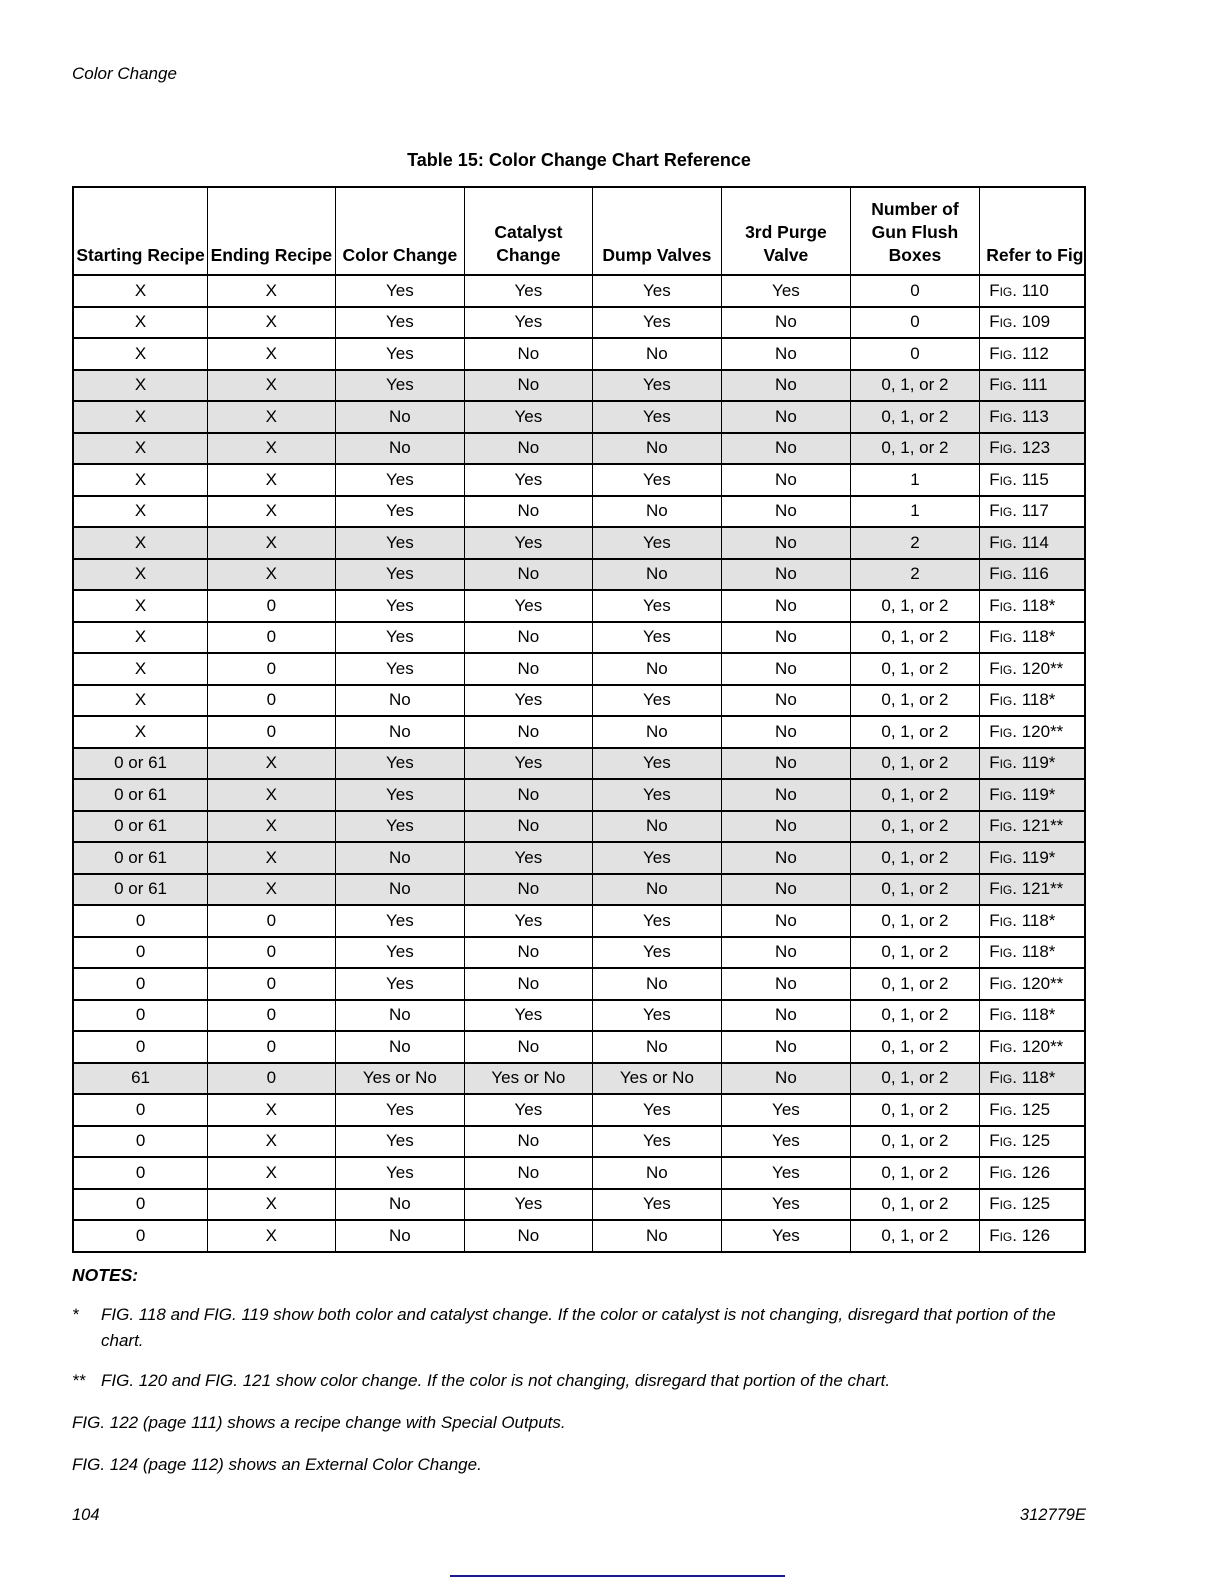  Describe the element at coordinates (579, 700) in the screenshot. I see `table-row: X 0 No Yes Yes No 0, 1, or 2 Fig. 118*` at that location.